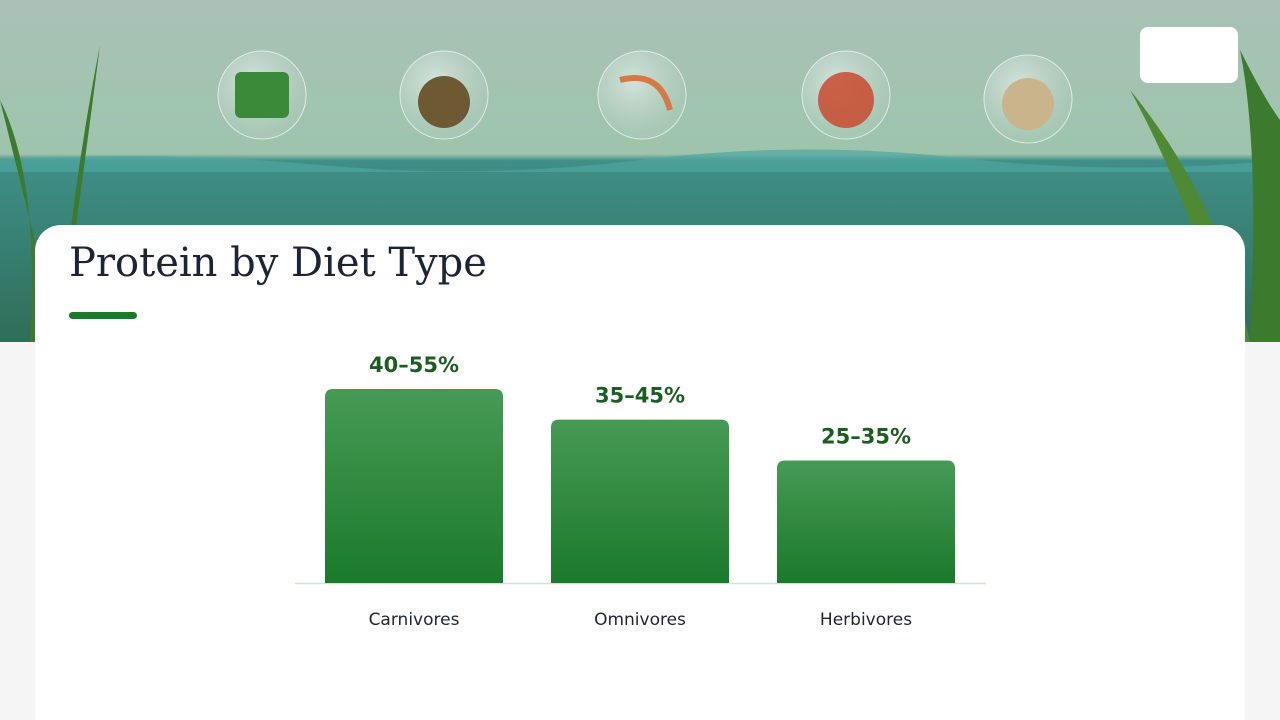  I want to click on x-tick-label: Herbivores, so click(866, 620).